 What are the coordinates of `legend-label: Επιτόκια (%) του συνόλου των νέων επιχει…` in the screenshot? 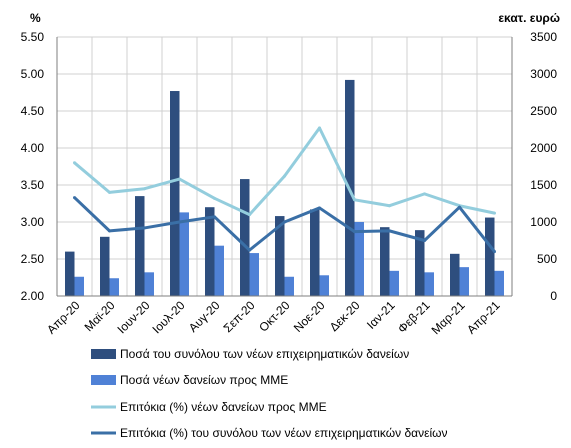 It's located at (284, 433).